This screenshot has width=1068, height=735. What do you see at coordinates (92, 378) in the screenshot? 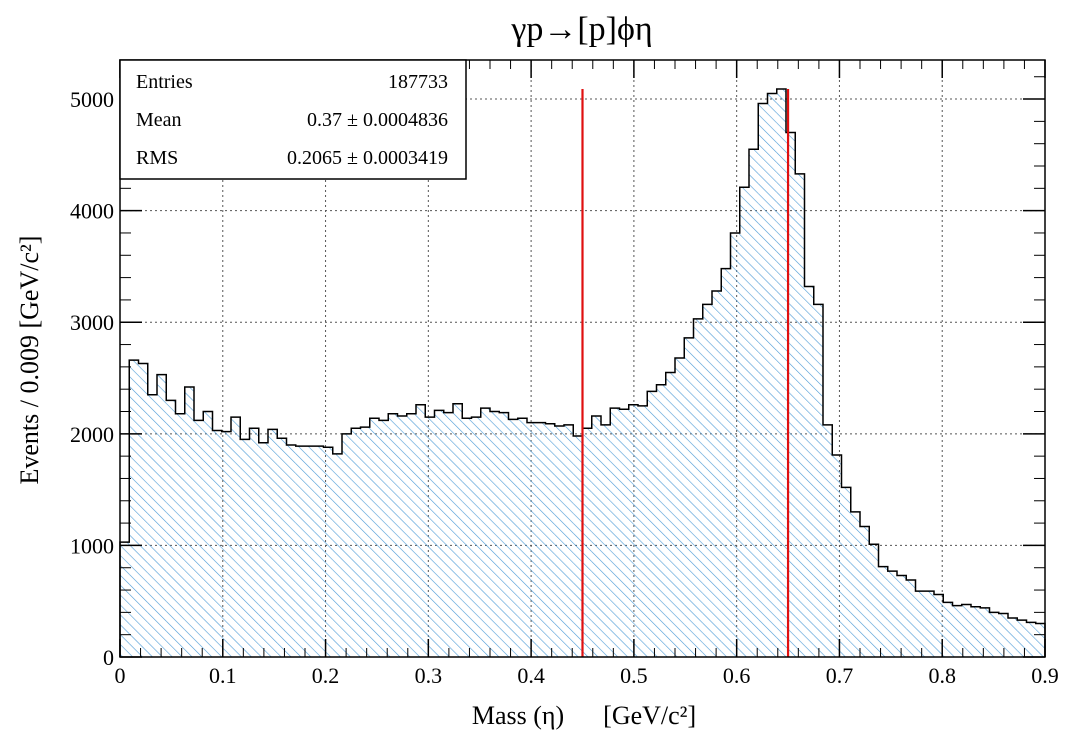
I see `y-tick-labels: 0 1000 2000 3000 4000 5000` at bounding box center [92, 378].